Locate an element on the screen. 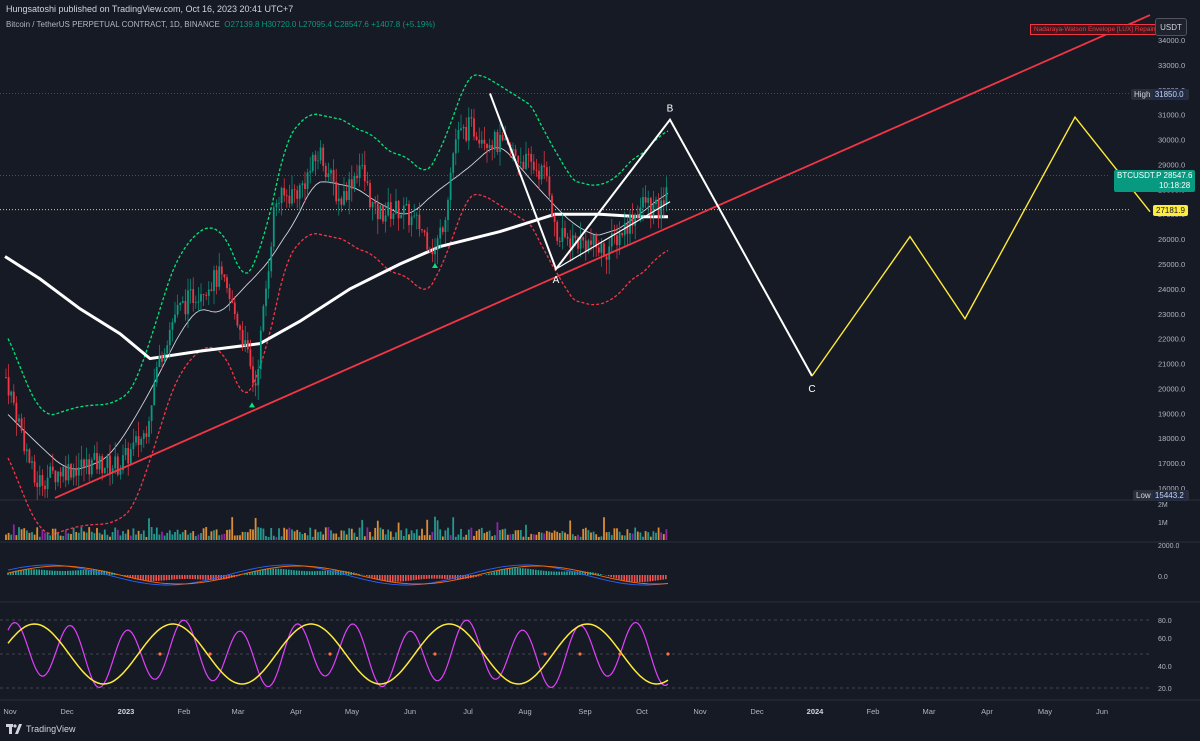  time-tick-label: 2024 is located at coordinates (816, 711).